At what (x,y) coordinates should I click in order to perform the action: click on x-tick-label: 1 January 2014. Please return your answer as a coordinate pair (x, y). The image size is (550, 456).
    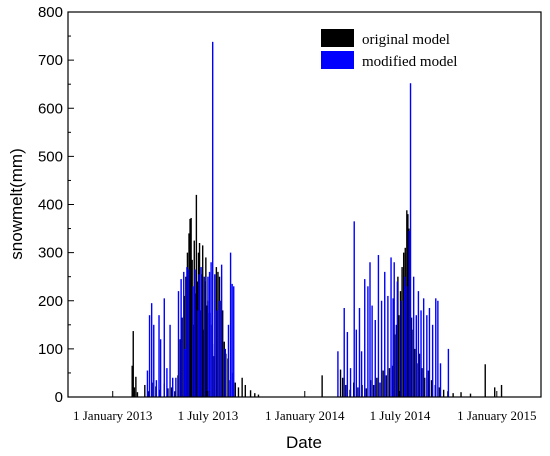
    Looking at the image, I should click on (305, 415).